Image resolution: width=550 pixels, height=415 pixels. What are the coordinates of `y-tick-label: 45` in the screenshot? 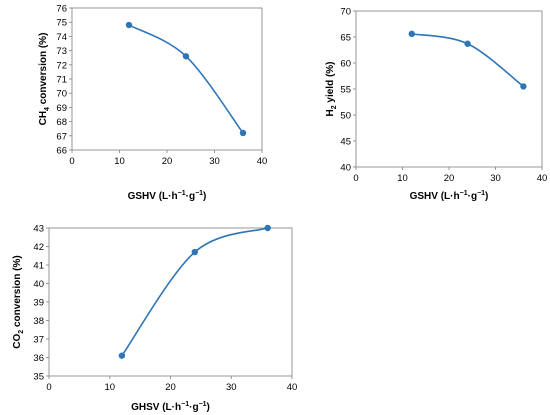 It's located at (345, 142).